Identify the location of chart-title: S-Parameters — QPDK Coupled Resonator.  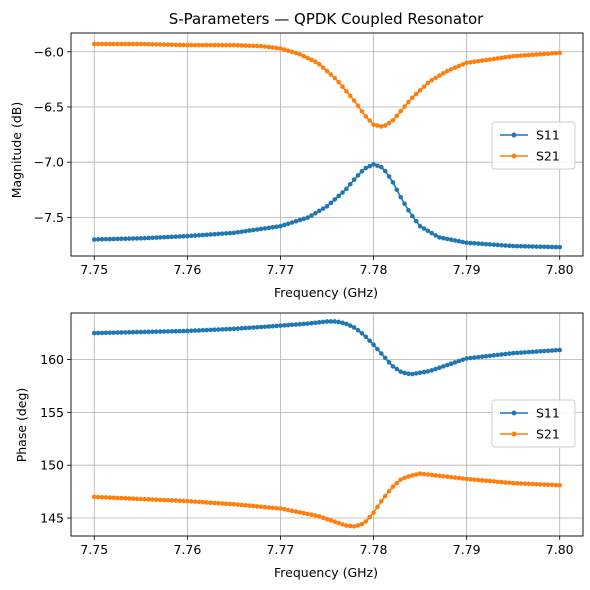
(326, 19).